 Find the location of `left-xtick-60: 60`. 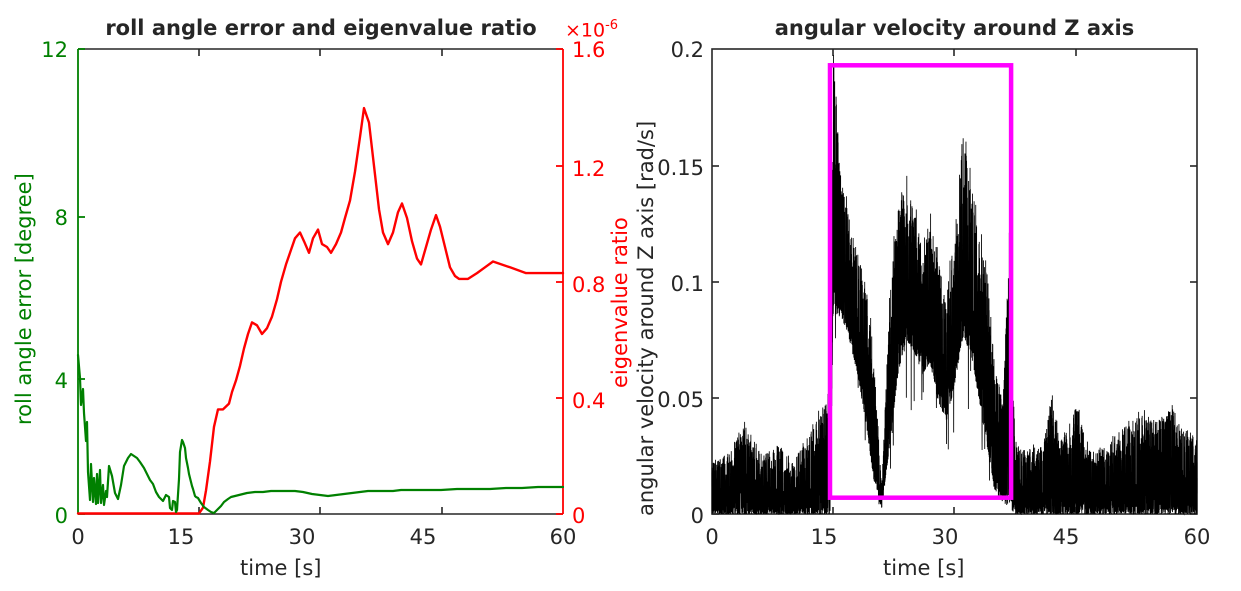

left-xtick-60: 60 is located at coordinates (563, 537).